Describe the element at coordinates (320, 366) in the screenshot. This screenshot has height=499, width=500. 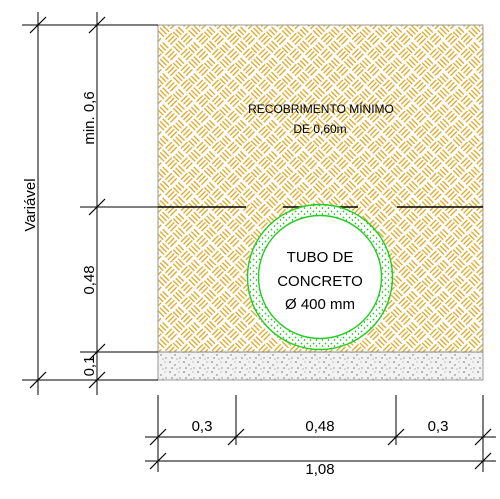
I see `bedding-layer` at that location.